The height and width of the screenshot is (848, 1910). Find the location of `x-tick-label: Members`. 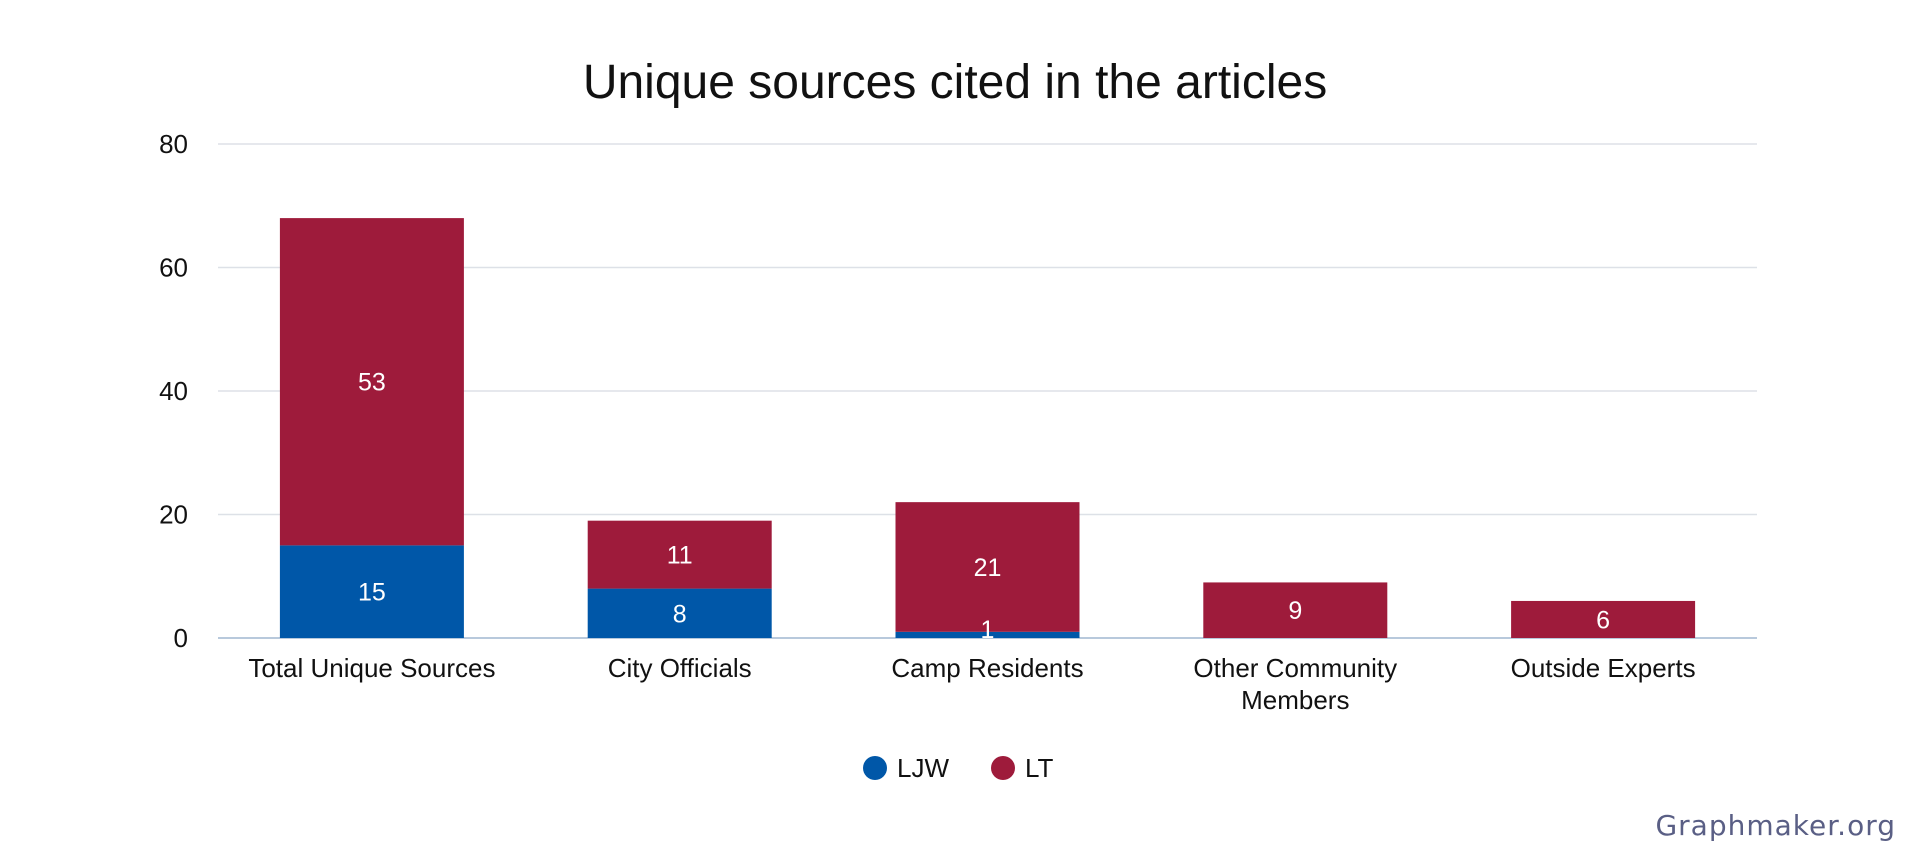

x-tick-label: Members is located at coordinates (1295, 700).